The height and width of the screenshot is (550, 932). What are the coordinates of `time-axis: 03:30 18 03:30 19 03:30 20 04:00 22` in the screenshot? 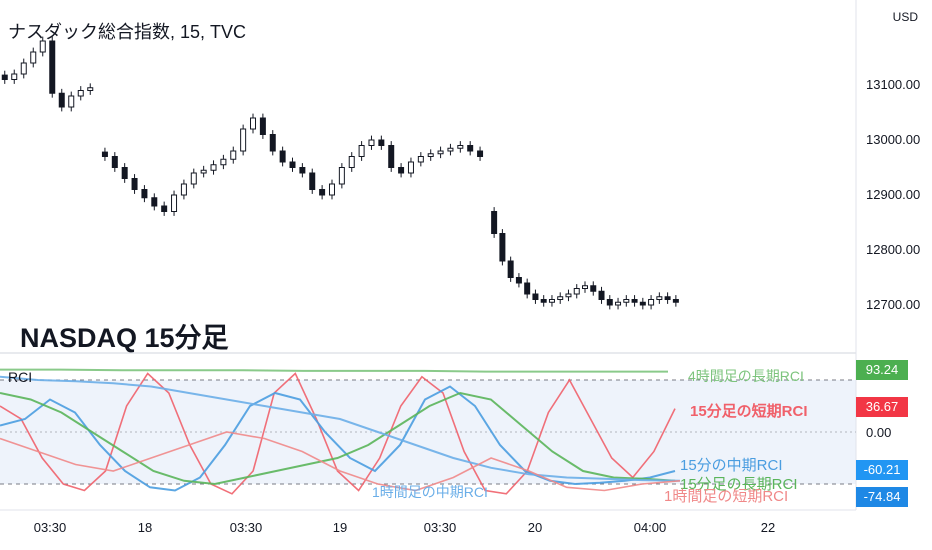 It's located at (405, 527).